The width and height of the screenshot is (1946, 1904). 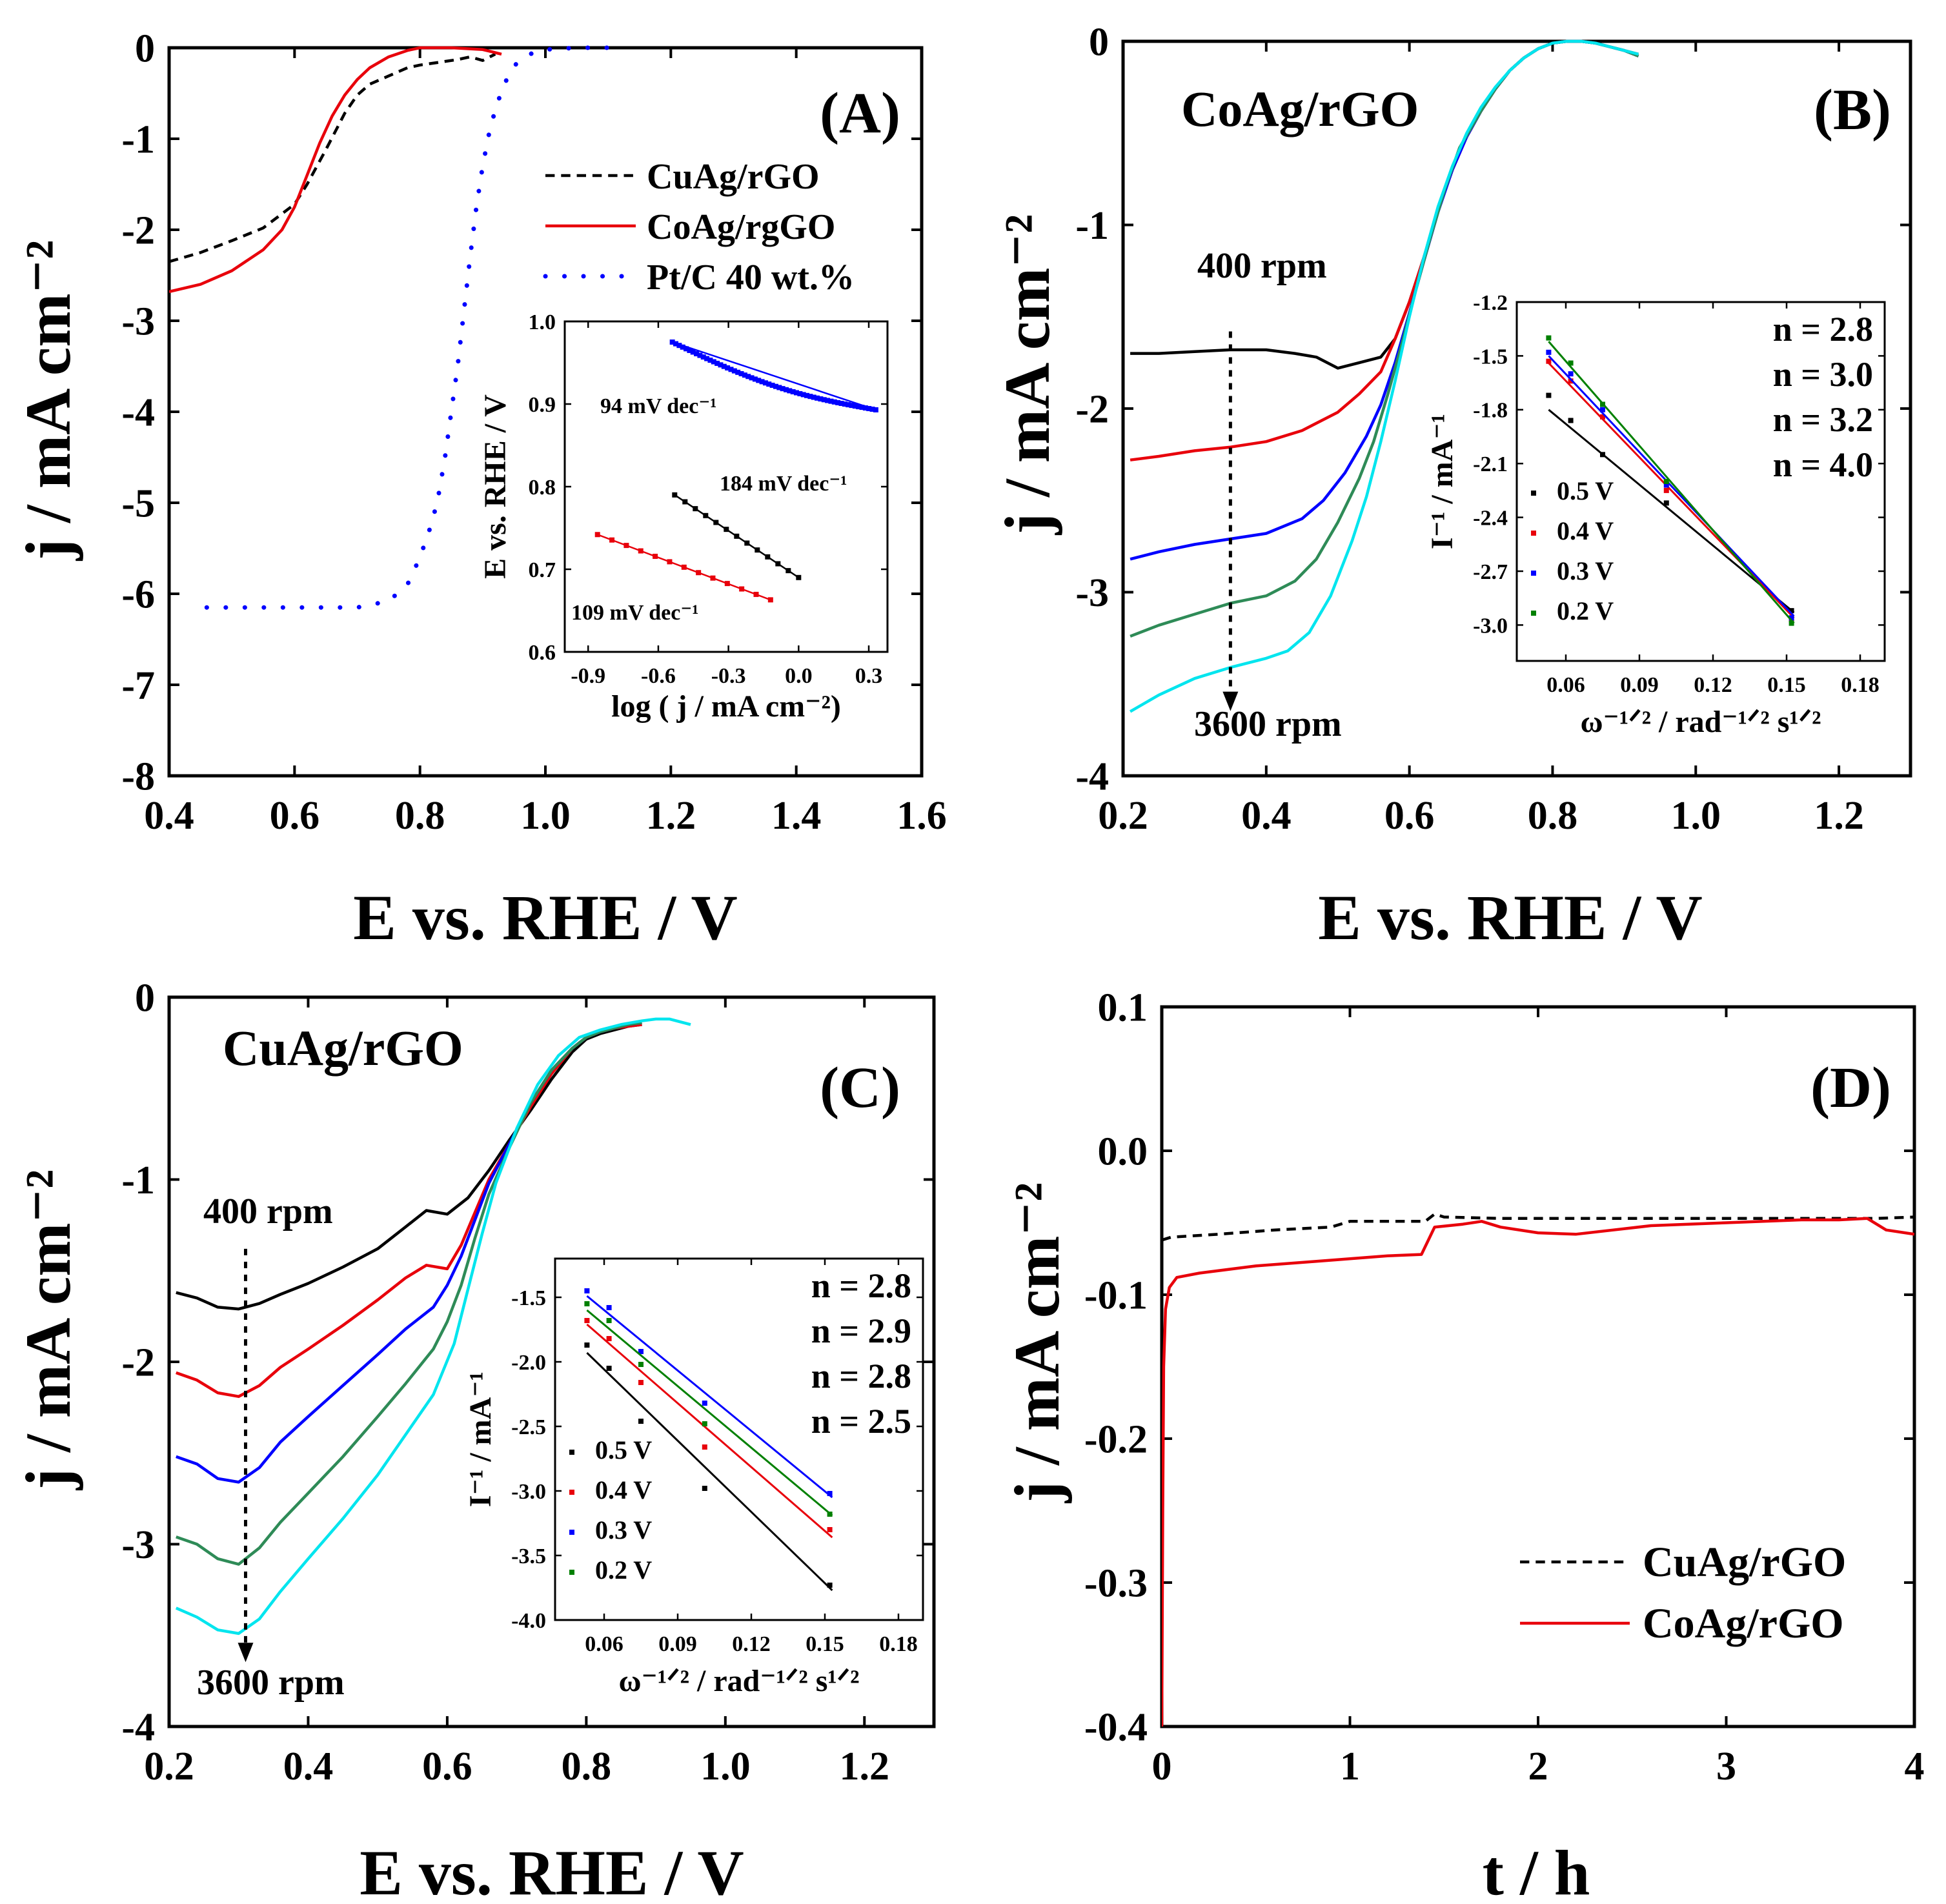 I want to click on y-tick-label: -0.4, so click(x=1116, y=1728).